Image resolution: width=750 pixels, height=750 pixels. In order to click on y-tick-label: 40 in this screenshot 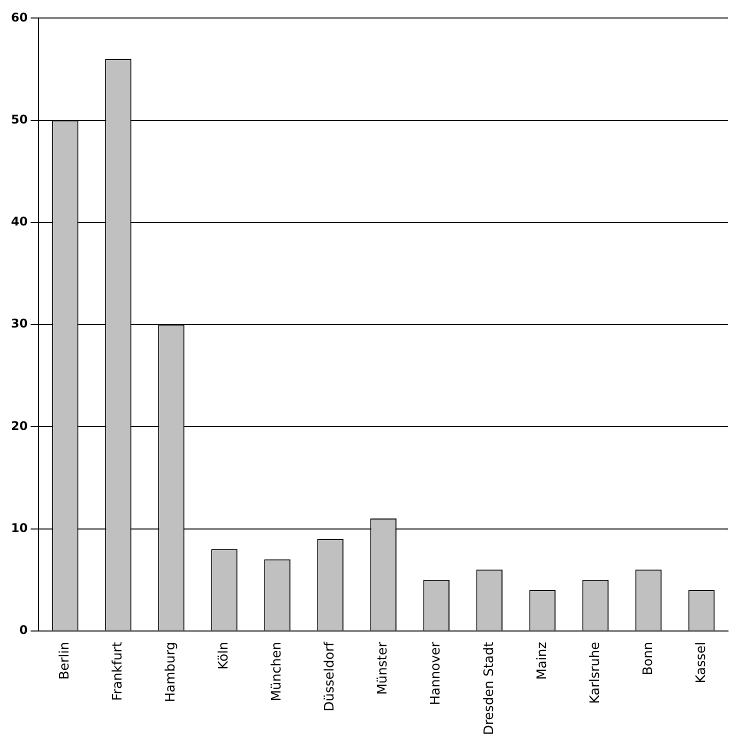, I will do `click(19, 221)`.